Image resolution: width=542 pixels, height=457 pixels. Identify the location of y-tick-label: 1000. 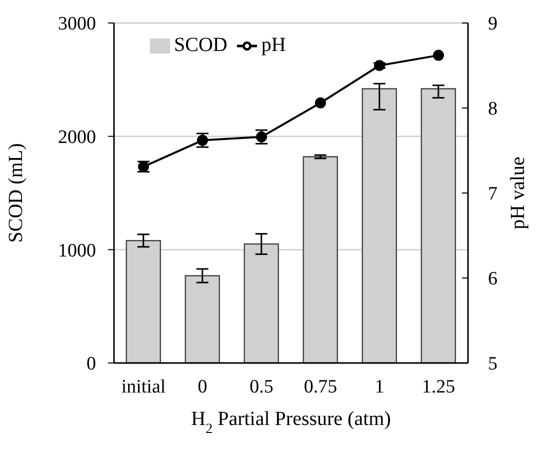
(77, 251).